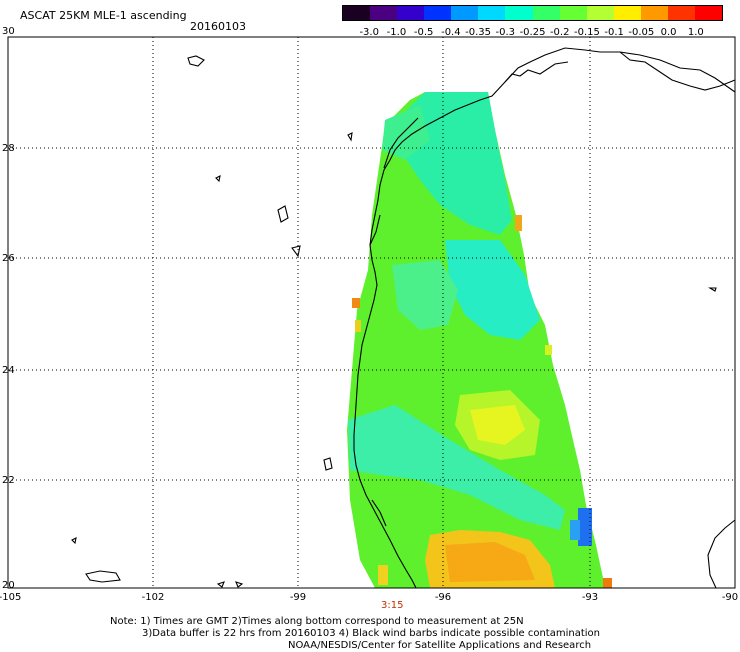 This screenshot has height=652, width=740. What do you see at coordinates (103, 15) in the screenshot?
I see `chart-title: ASCAT 25KM MLE-1 ascending` at bounding box center [103, 15].